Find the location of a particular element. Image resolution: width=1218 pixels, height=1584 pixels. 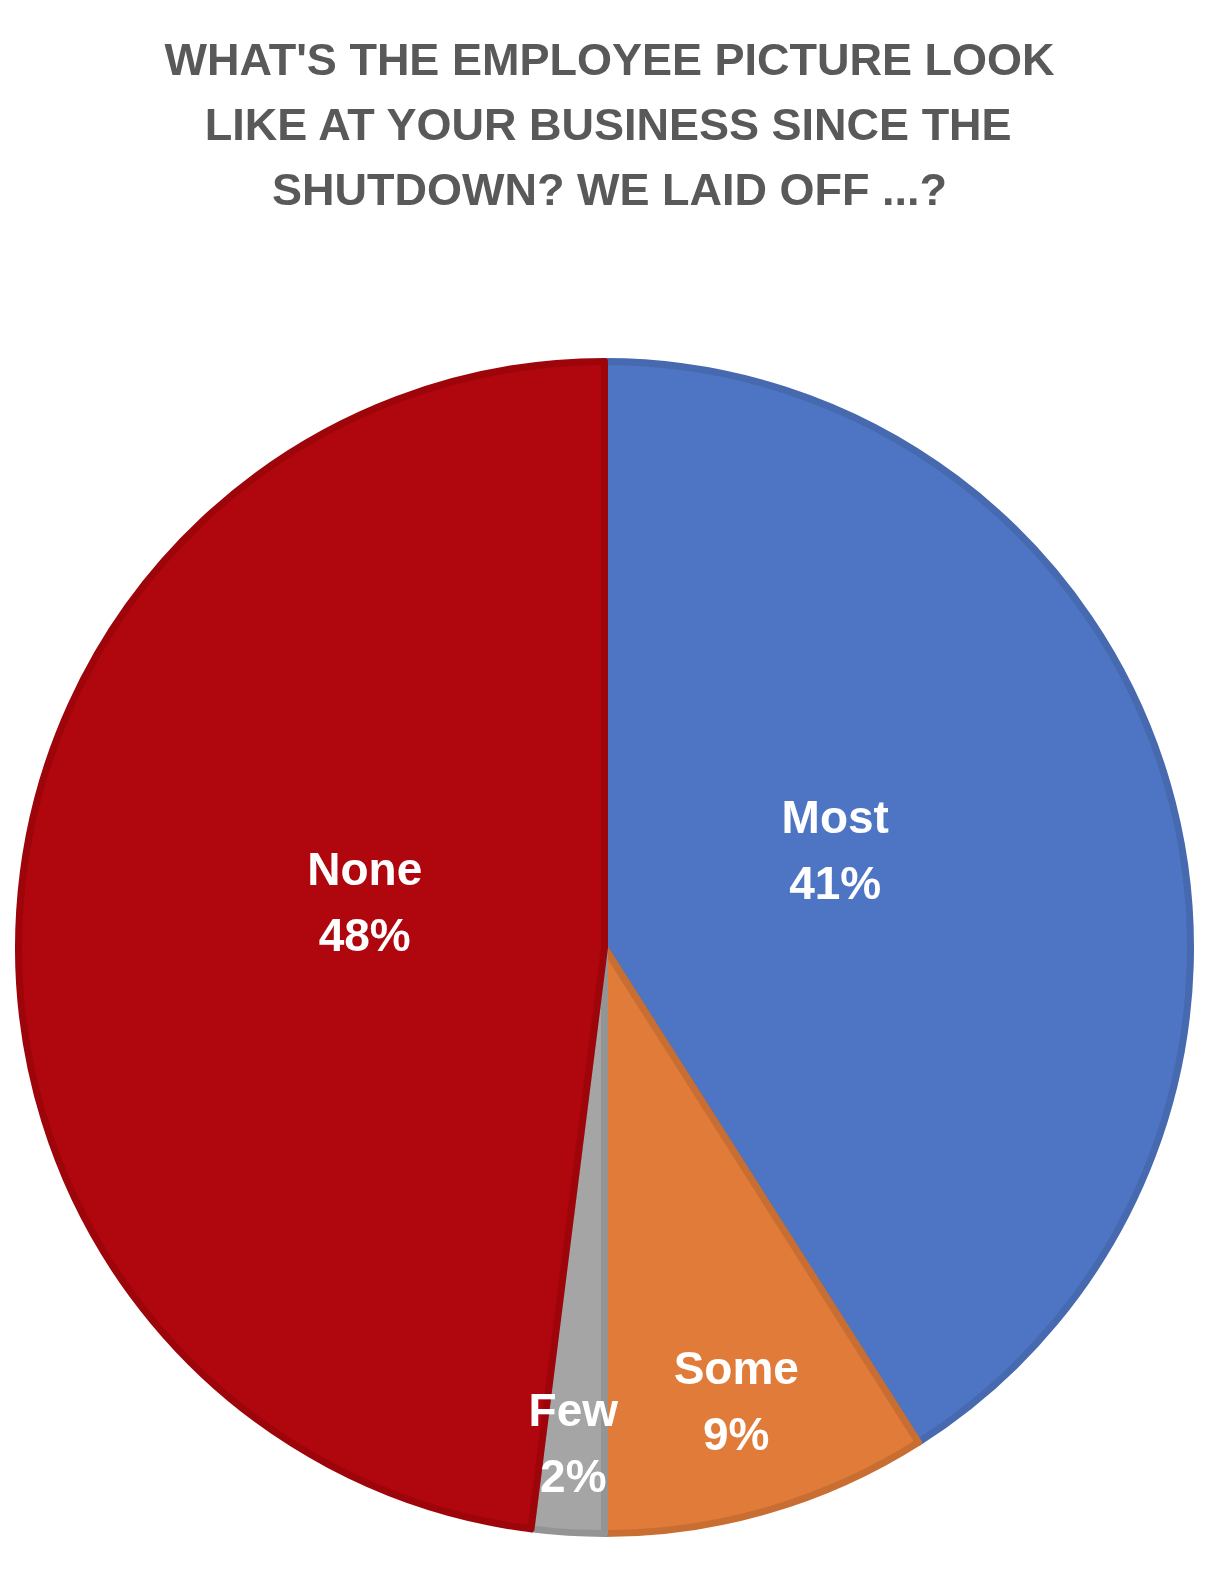

data-label: 9% is located at coordinates (736, 1434).